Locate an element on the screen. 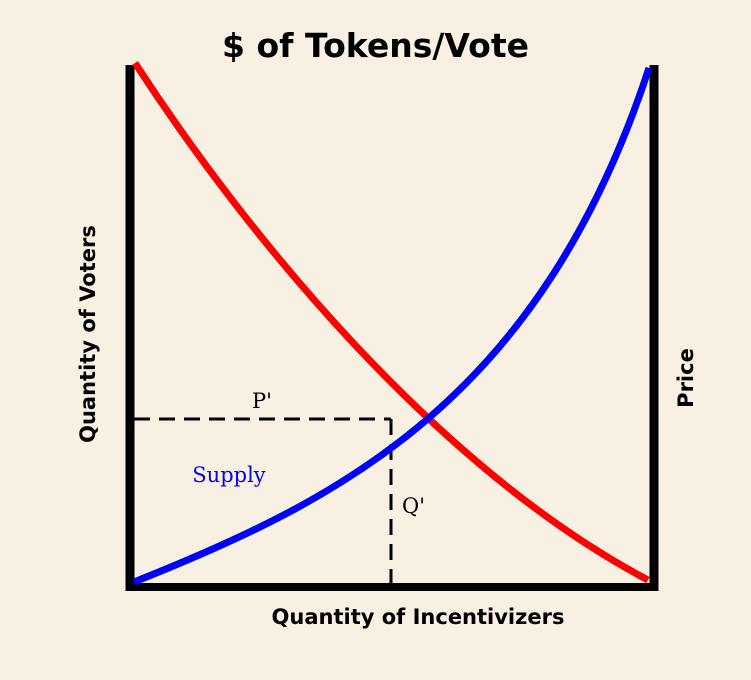  equilibrium-quantity-label: Q' is located at coordinates (413, 506).